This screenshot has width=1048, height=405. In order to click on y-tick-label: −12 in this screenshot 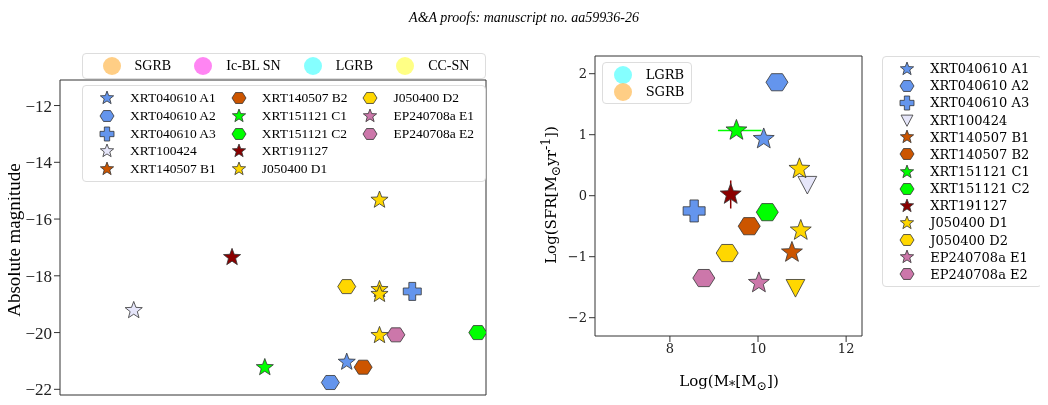, I will do `click(38, 106)`.